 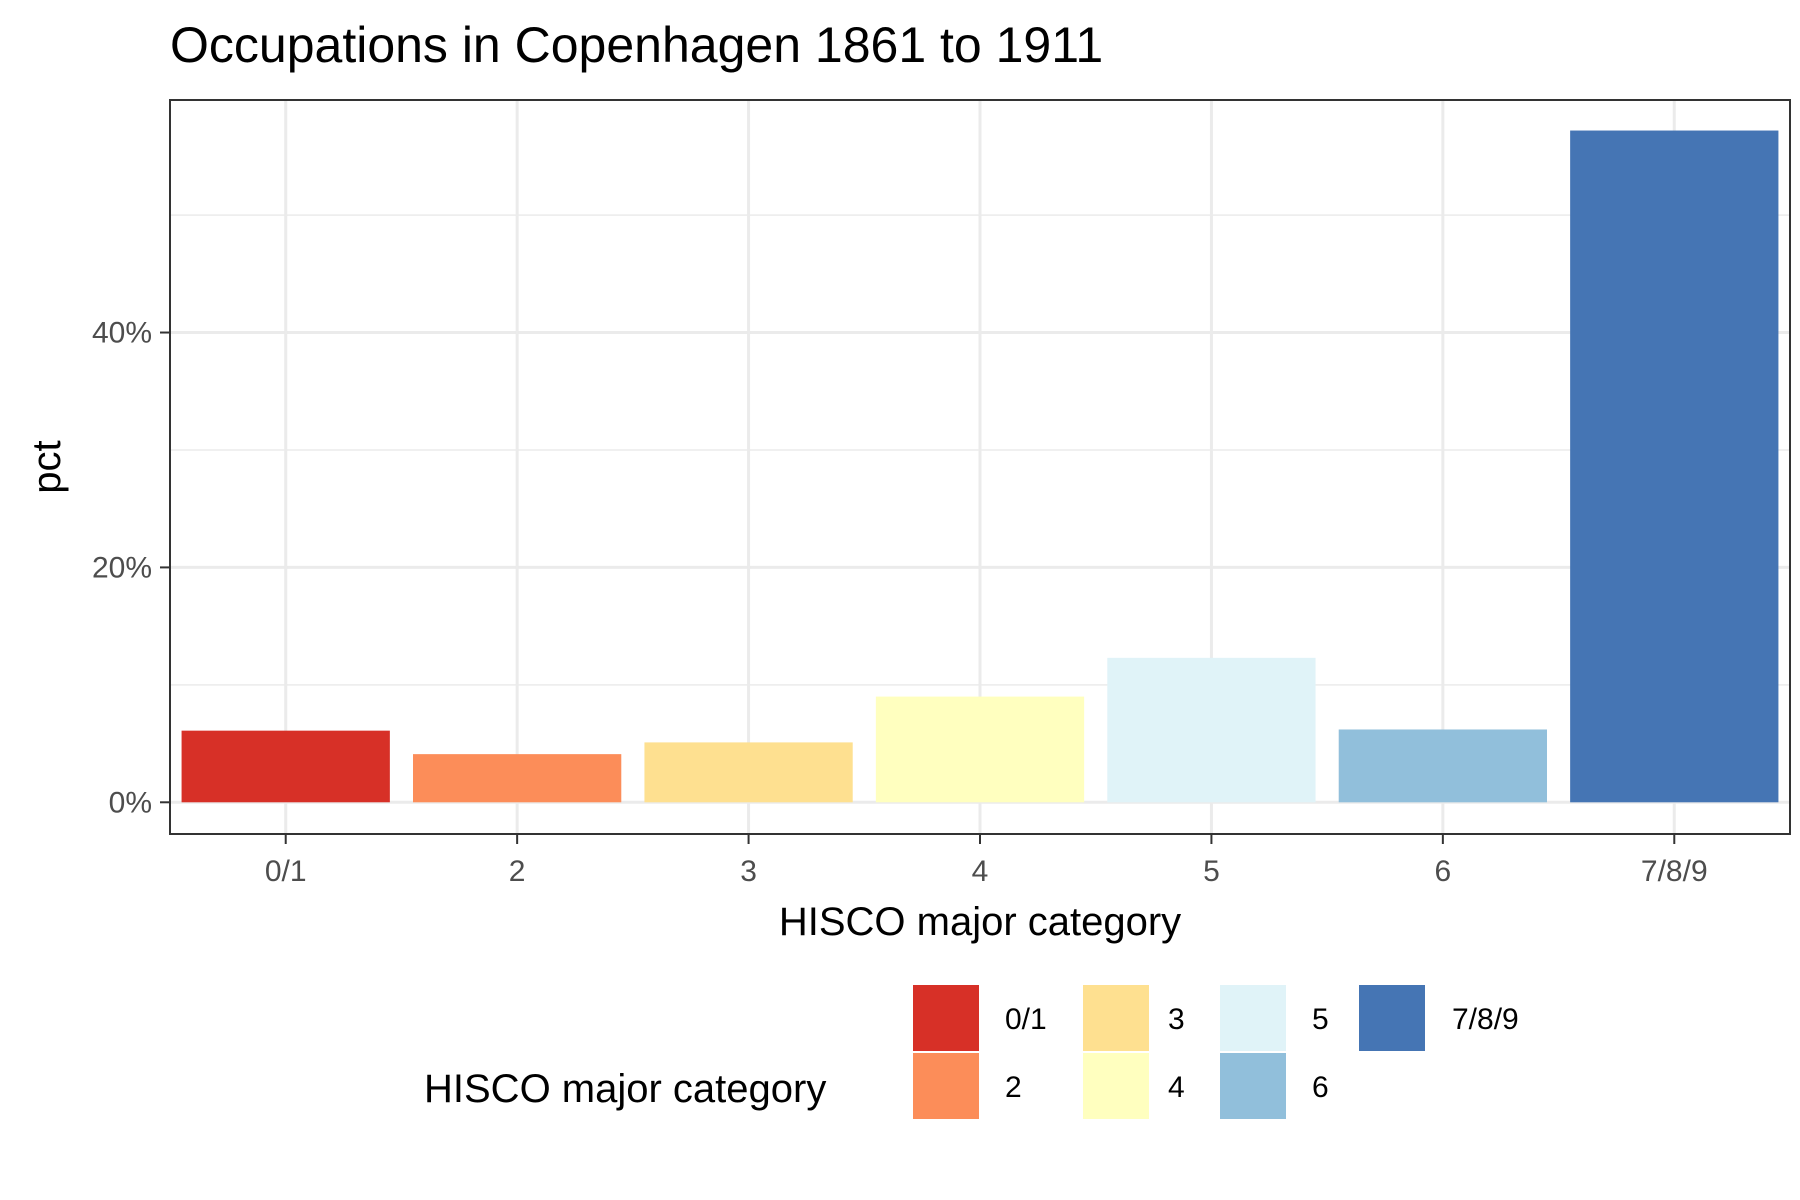 I want to click on y-tick-label: 40%, so click(x=122, y=333).